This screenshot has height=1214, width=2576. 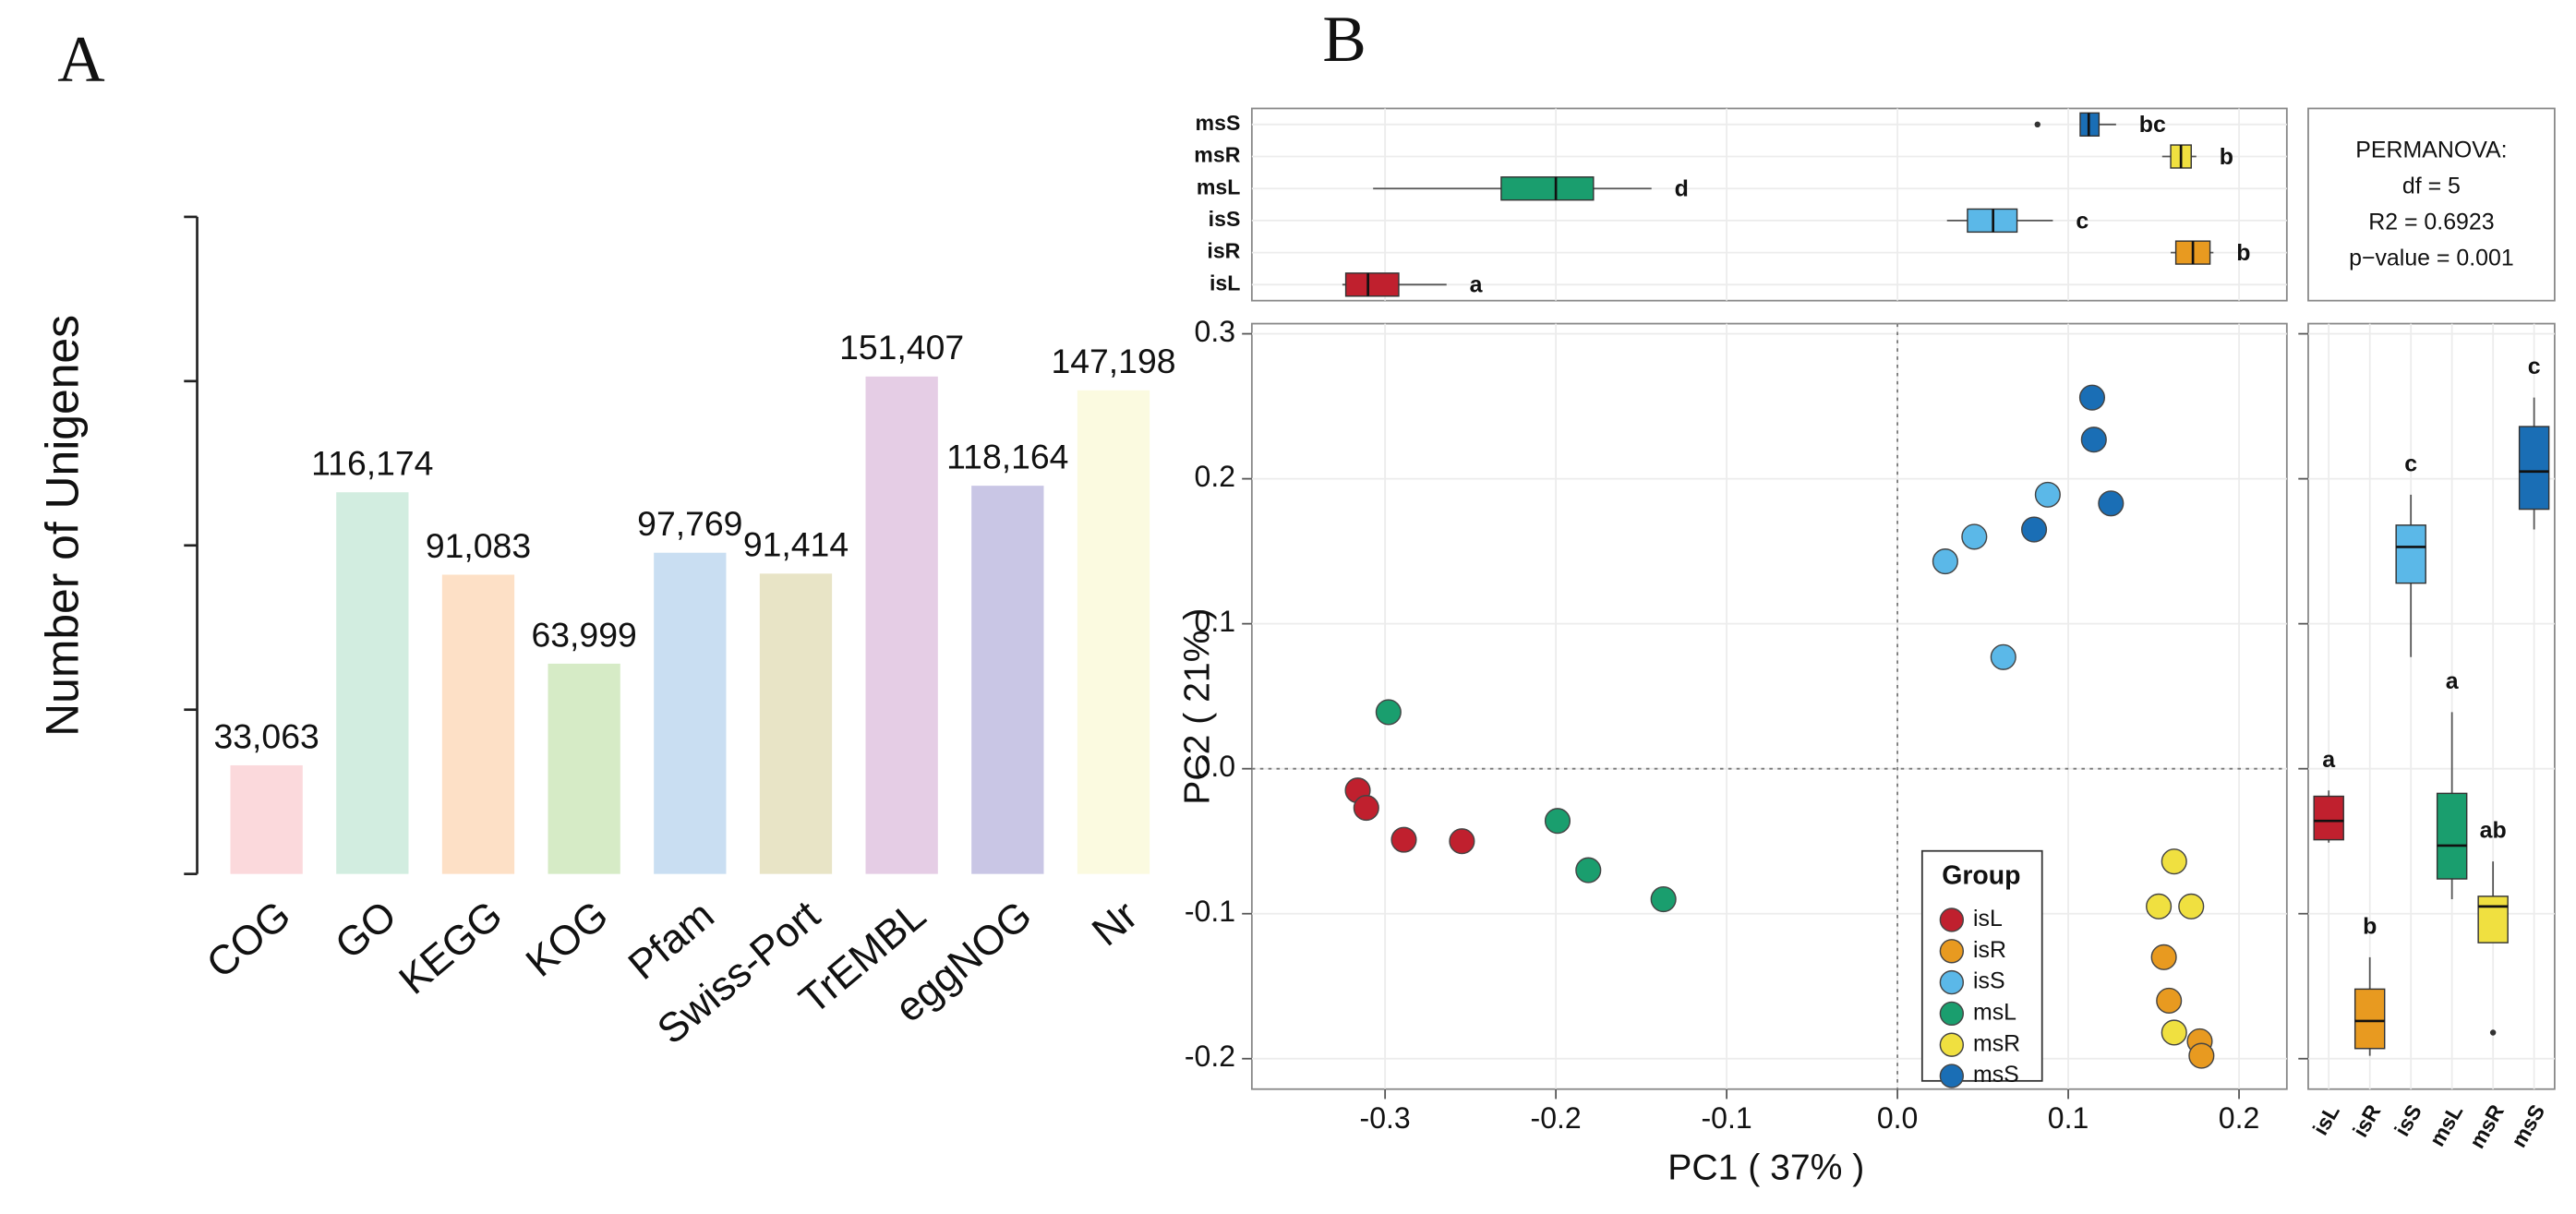 I want to click on annotation-box, so click(x=2431, y=204).